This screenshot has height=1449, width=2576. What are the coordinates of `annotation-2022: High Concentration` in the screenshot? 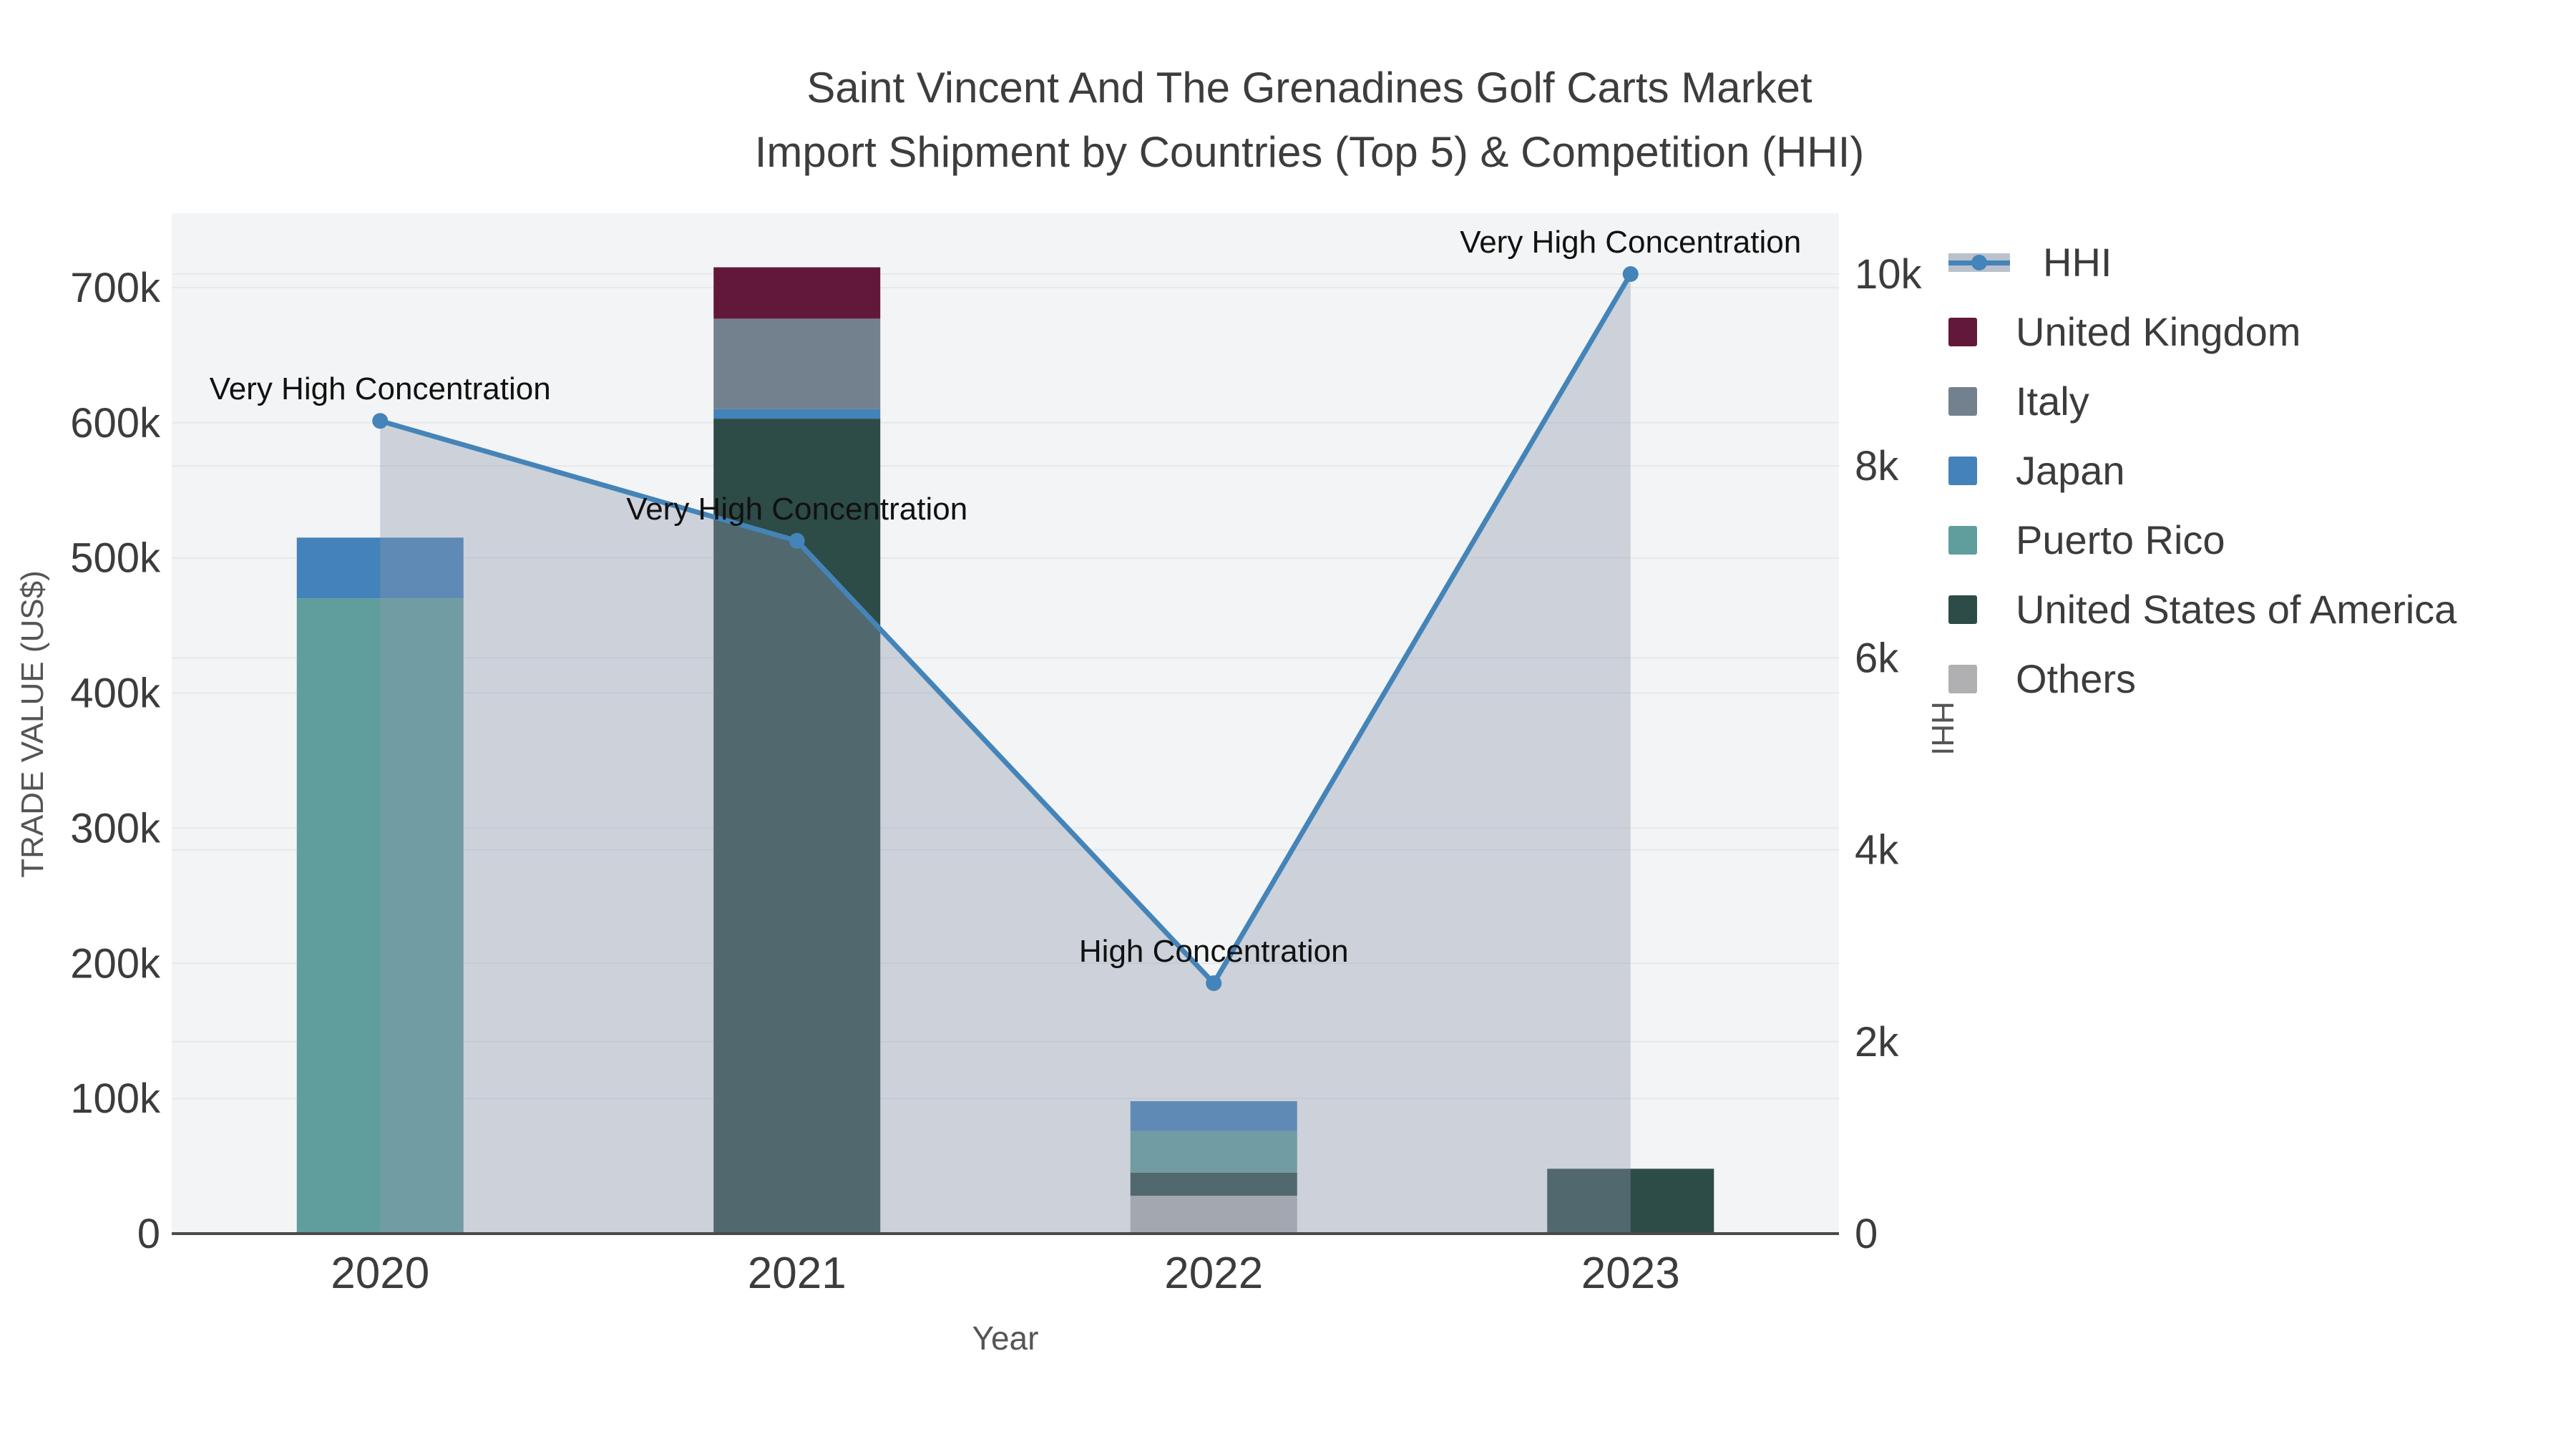 It's located at (1214, 951).